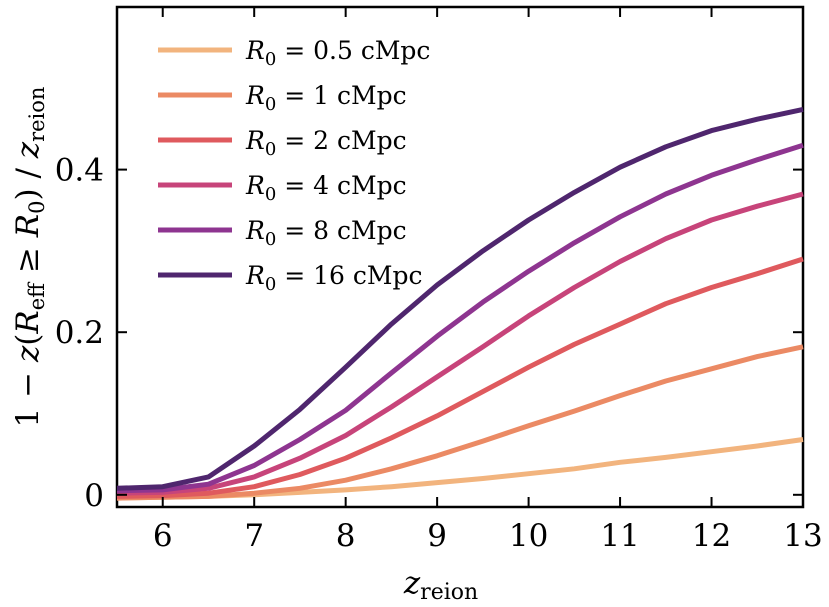 The width and height of the screenshot is (829, 607). What do you see at coordinates (326, 98) in the screenshot?
I see `legend-label-1: R0 = 1 cMpc` at bounding box center [326, 98].